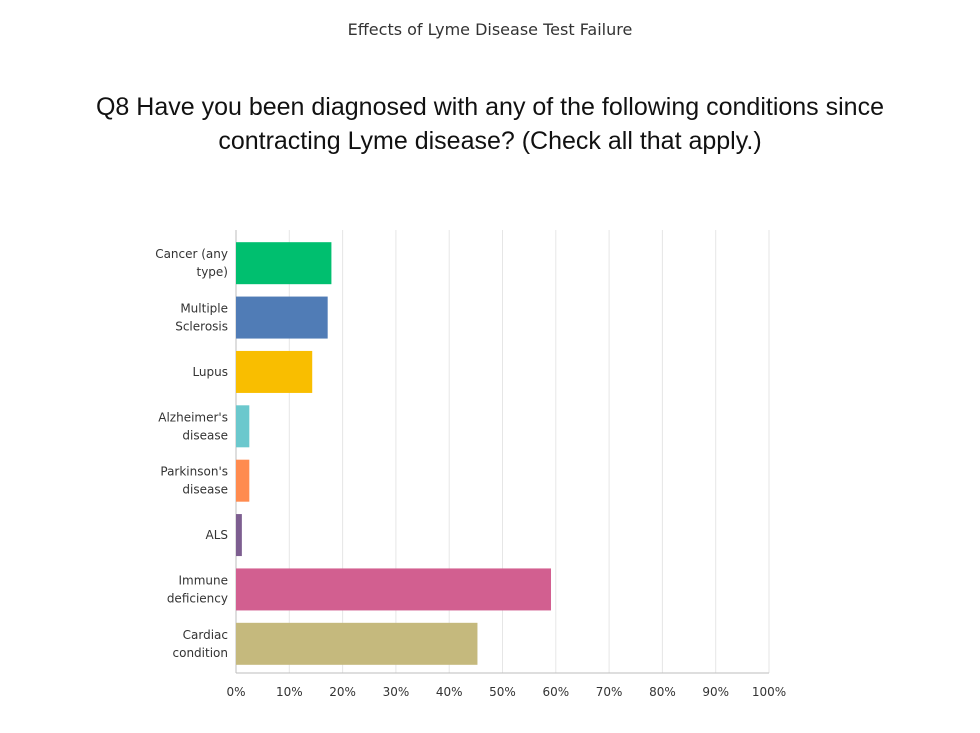  Describe the element at coordinates (216, 535) in the screenshot. I see `category-label: ALS` at that location.